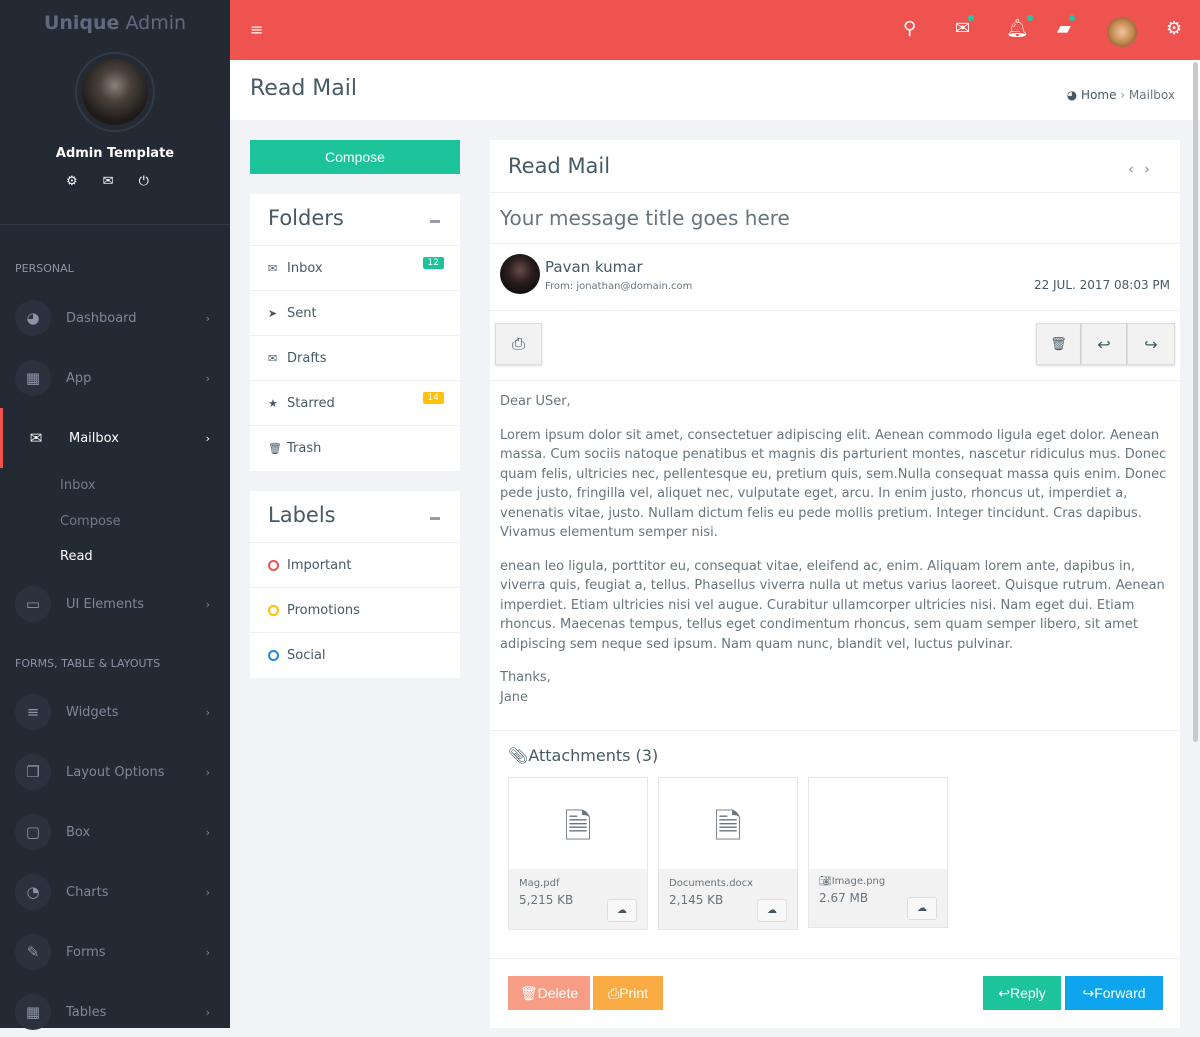 The image size is (1200, 1037). What do you see at coordinates (355, 157) in the screenshot?
I see `compose-button: Compose` at bounding box center [355, 157].